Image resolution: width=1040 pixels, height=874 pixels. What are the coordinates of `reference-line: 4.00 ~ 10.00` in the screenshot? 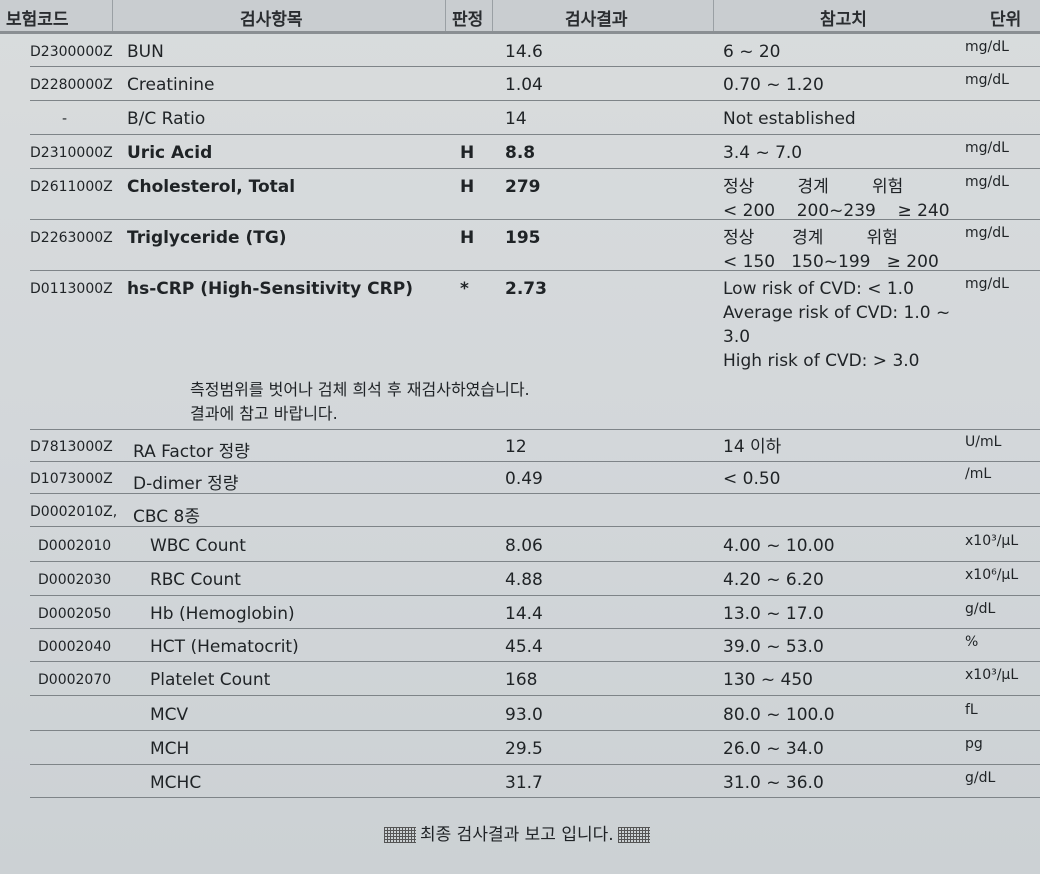 It's located at (779, 545).